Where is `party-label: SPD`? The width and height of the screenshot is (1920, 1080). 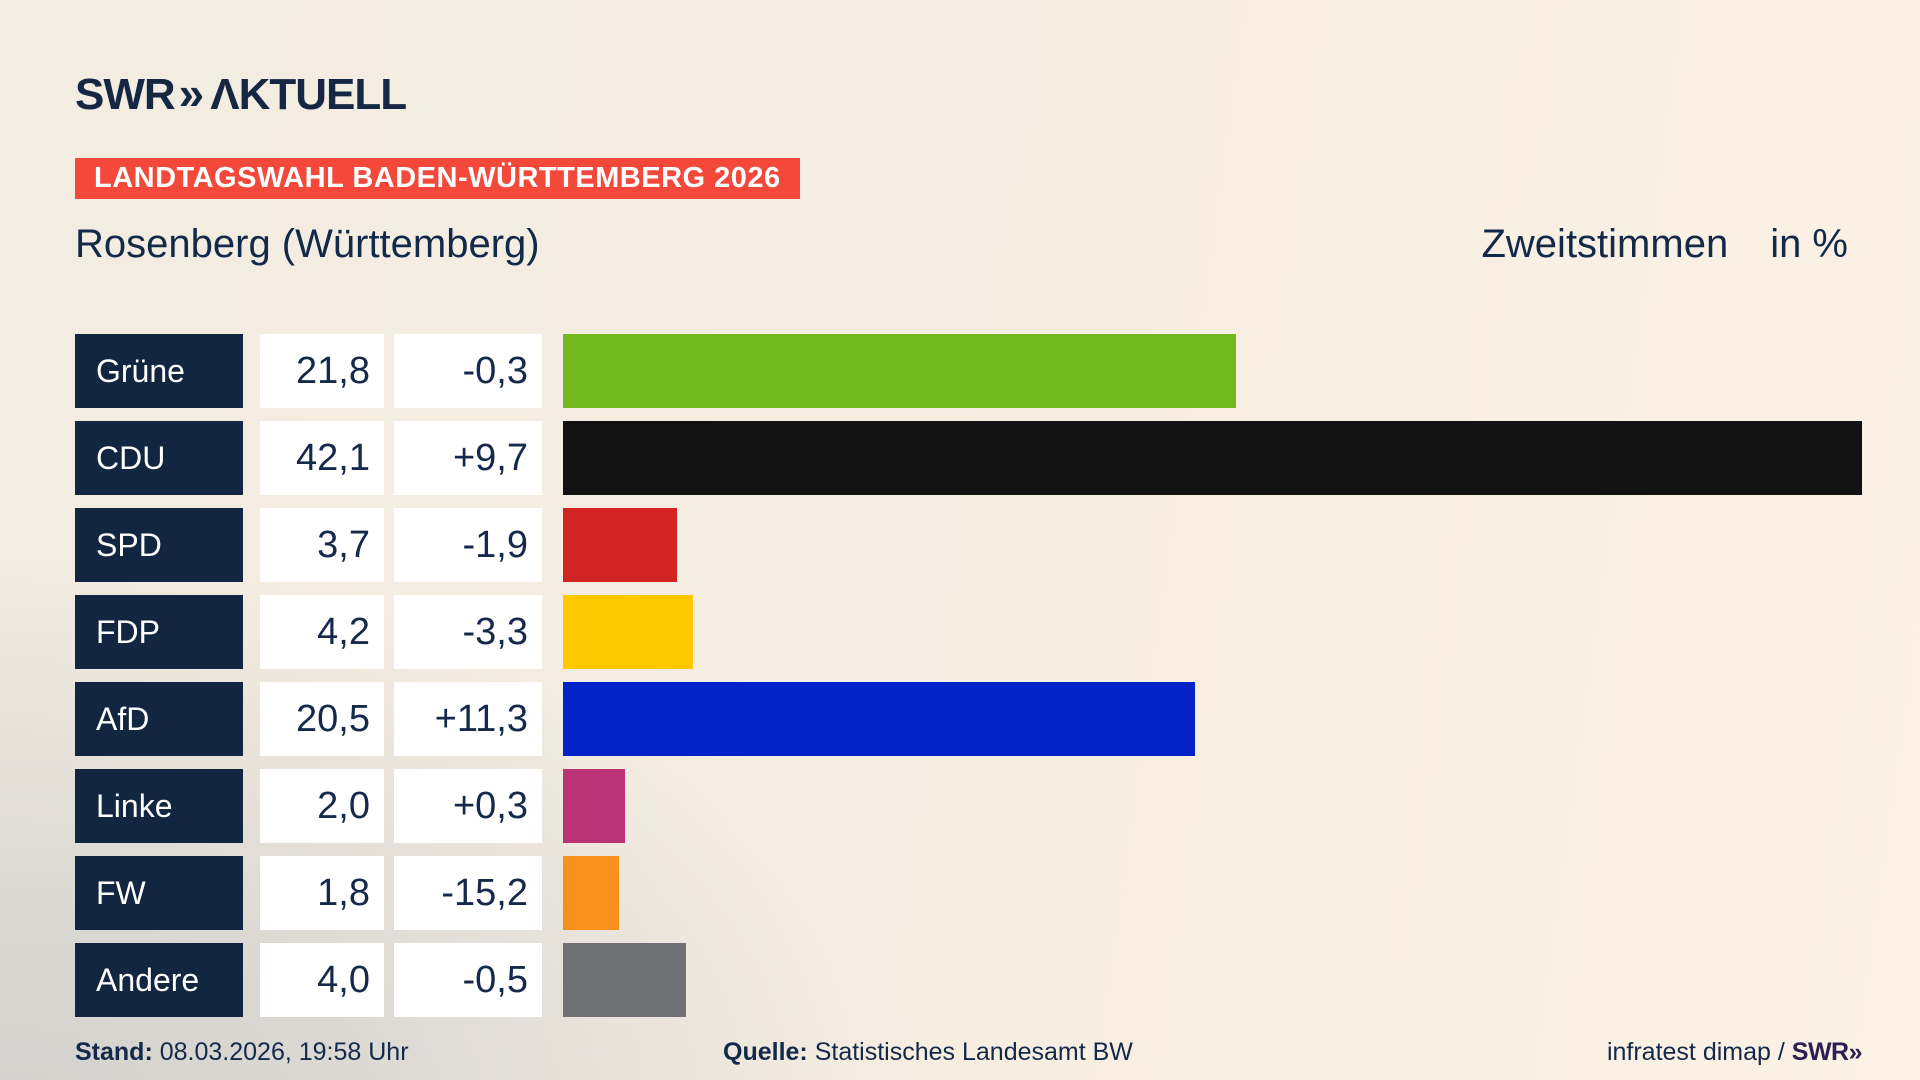 party-label: SPD is located at coordinates (159, 545).